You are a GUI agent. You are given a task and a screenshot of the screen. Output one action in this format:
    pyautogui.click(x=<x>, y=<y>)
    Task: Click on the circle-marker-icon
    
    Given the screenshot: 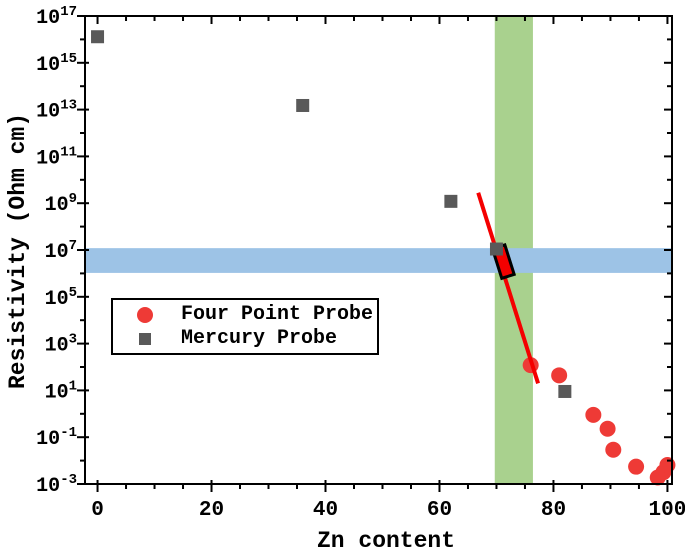 What is the action you would take?
    pyautogui.click(x=145, y=314)
    